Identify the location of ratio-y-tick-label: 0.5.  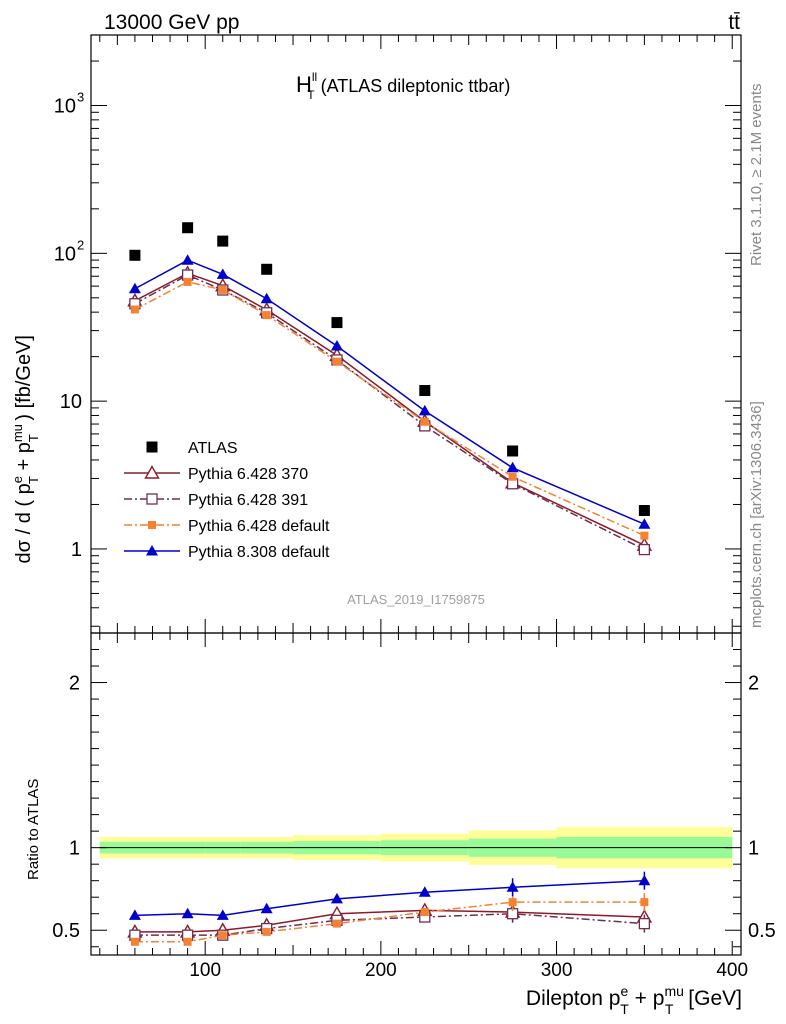
(66, 931).